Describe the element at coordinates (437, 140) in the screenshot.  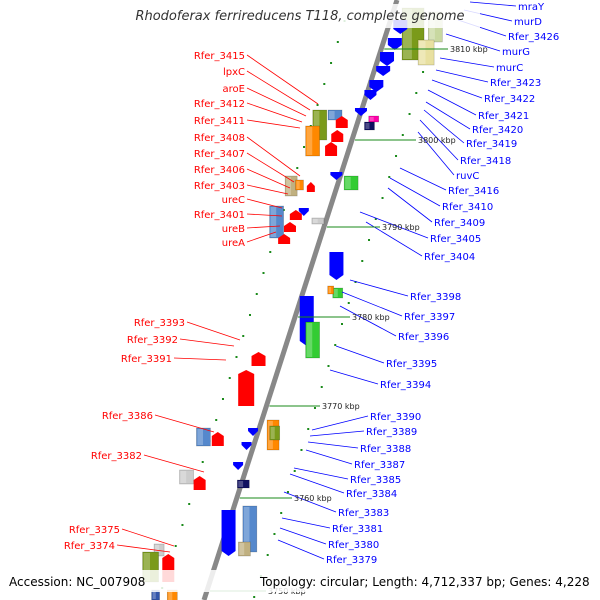
I see `kbp-label: 3800 kbp` at that location.